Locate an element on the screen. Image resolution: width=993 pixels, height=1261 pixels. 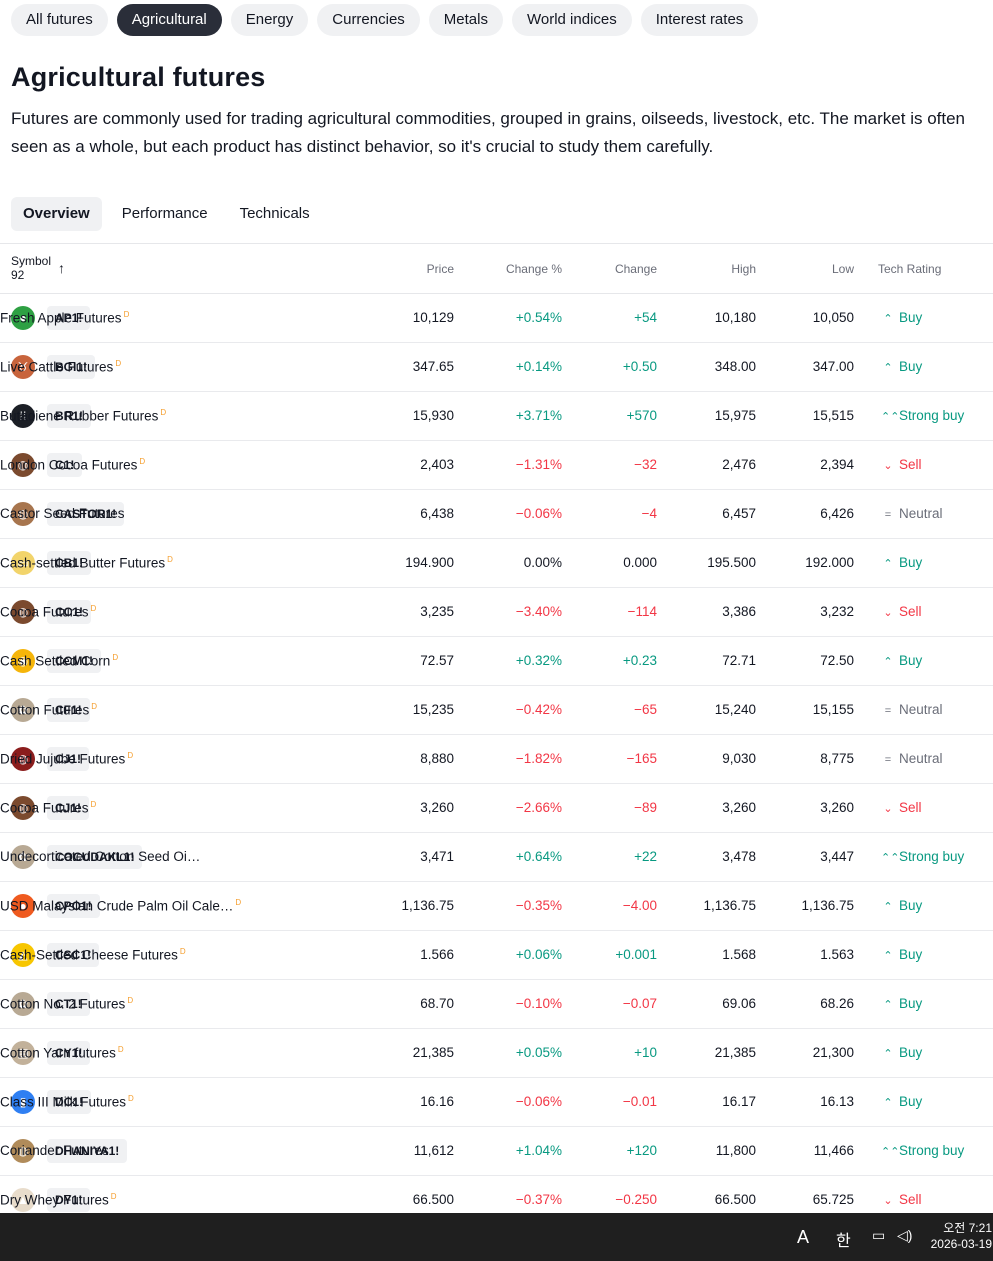
symbol-ticker: CASTOR1! is located at coordinates (86, 514).